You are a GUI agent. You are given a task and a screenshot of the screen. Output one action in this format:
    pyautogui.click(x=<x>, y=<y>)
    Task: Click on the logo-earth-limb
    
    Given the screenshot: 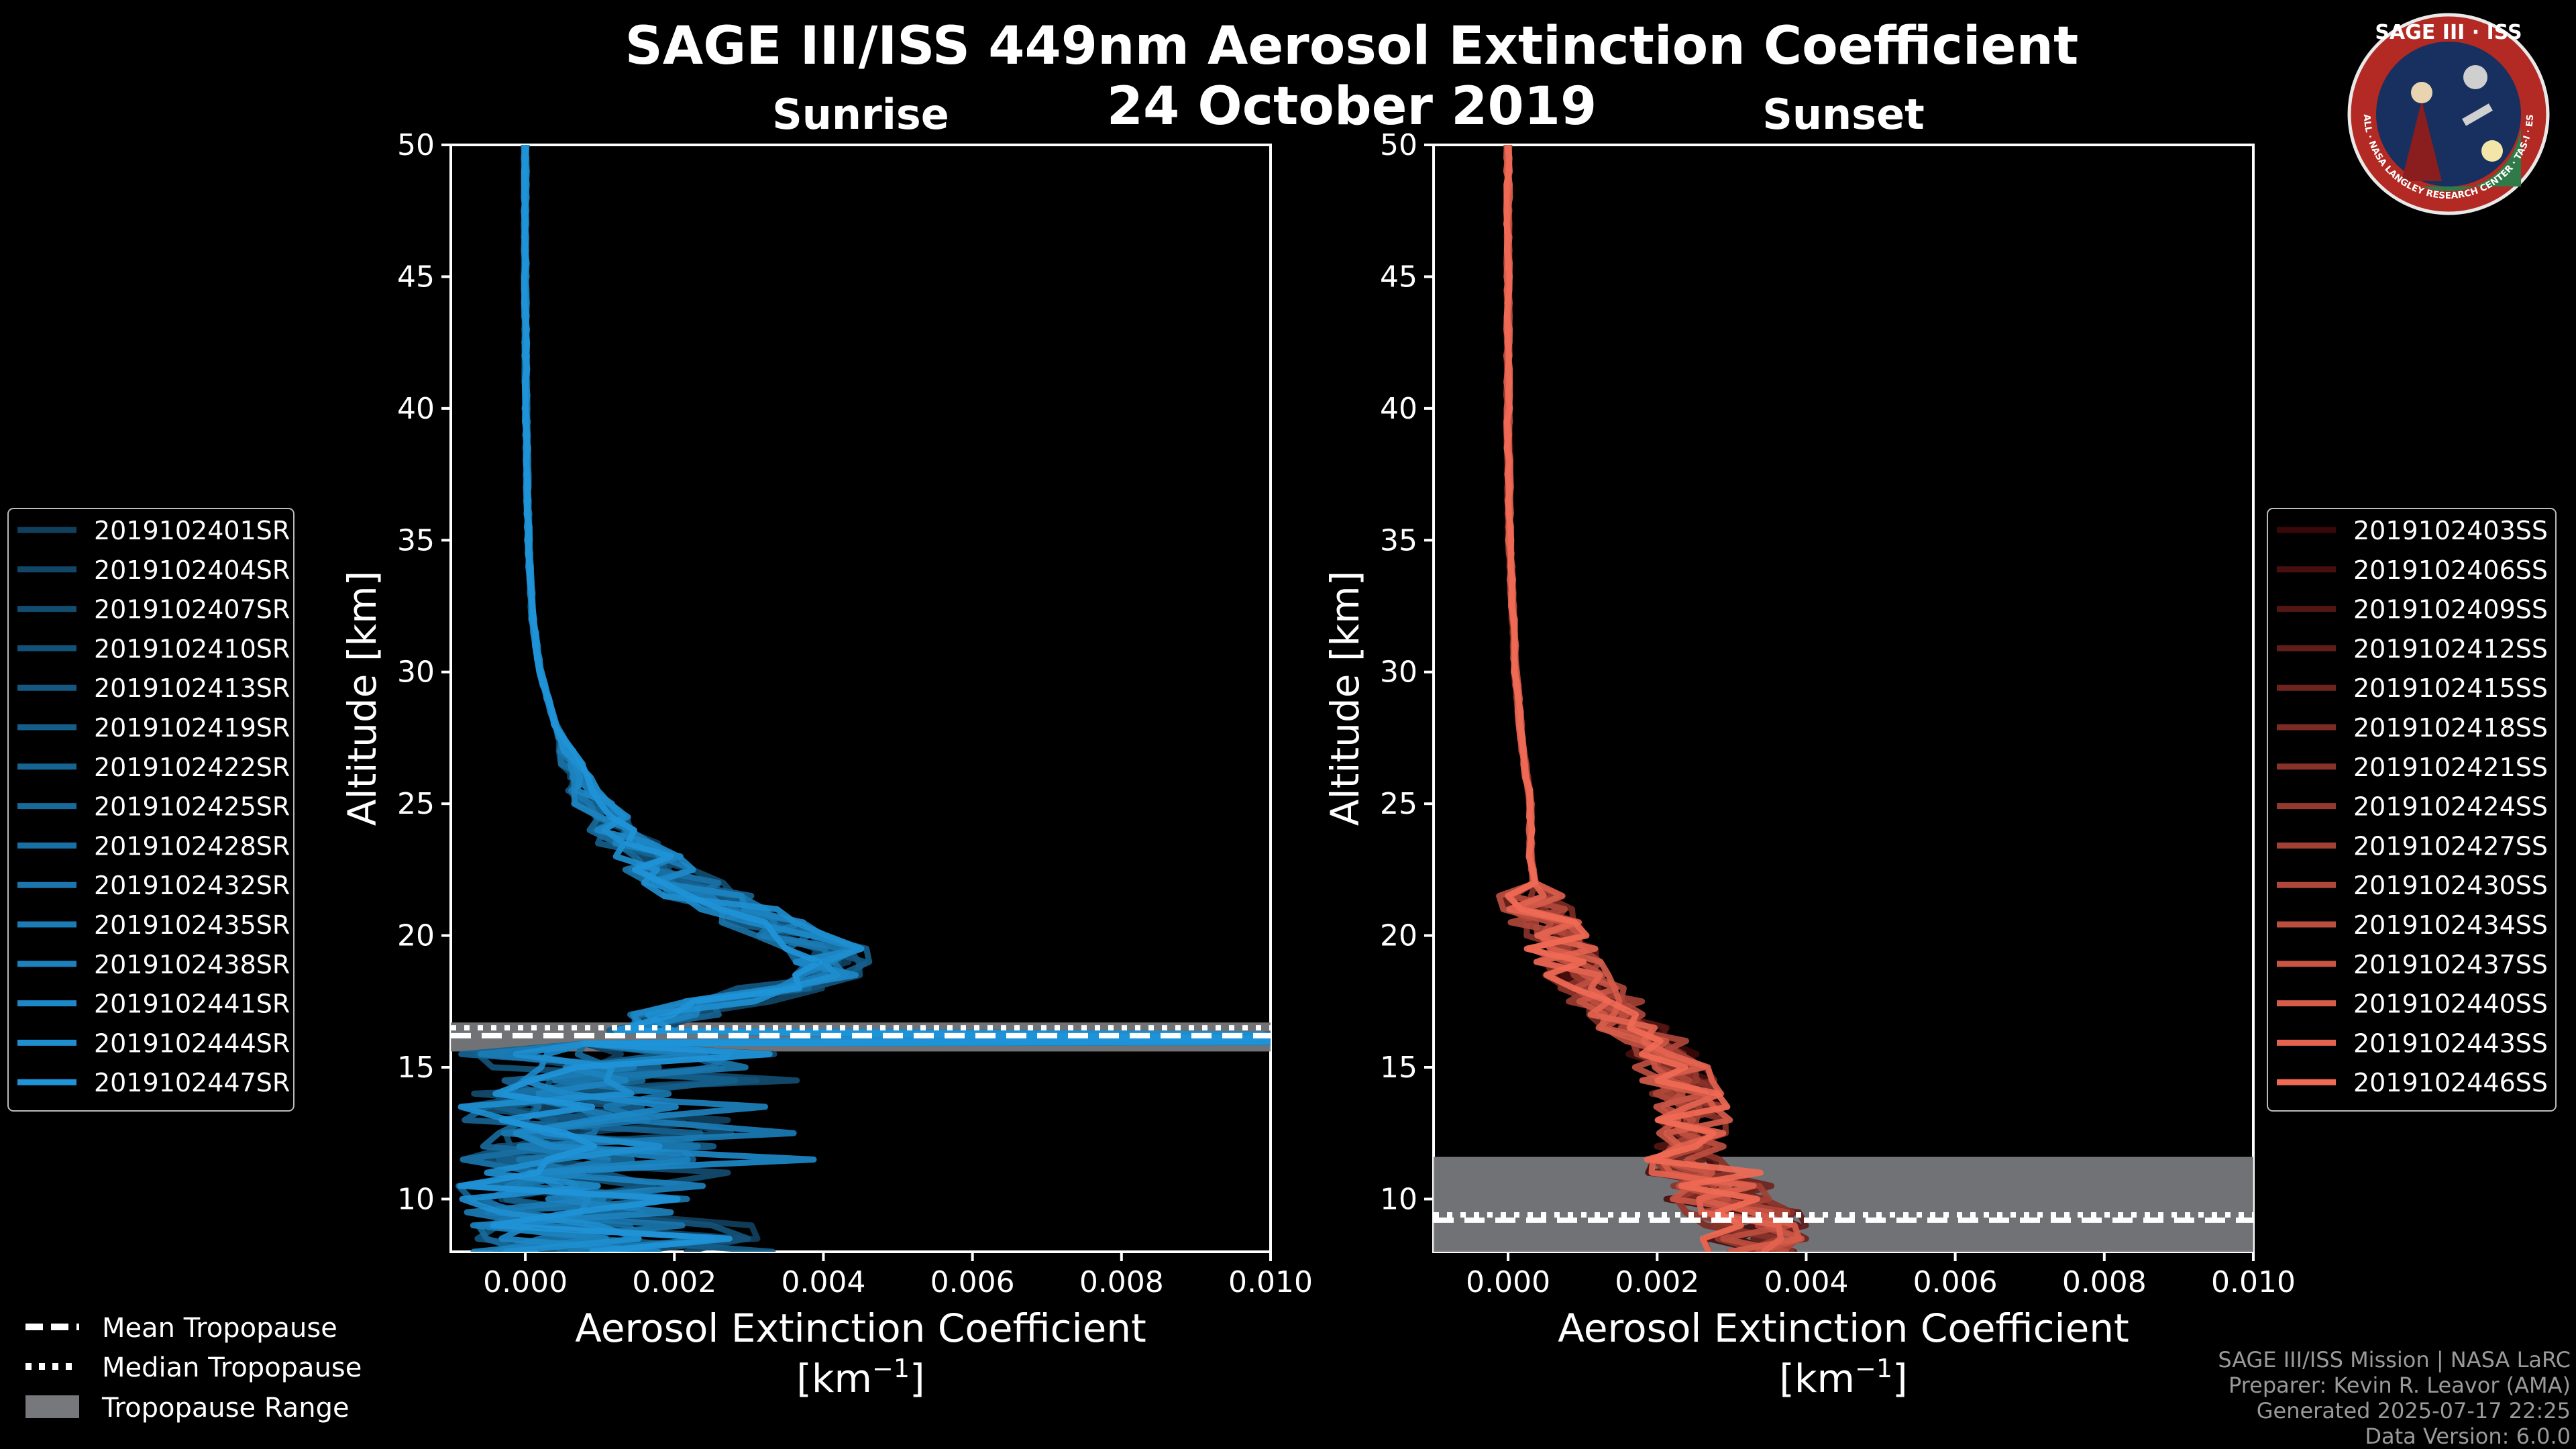 What is the action you would take?
    pyautogui.click(x=2471, y=159)
    